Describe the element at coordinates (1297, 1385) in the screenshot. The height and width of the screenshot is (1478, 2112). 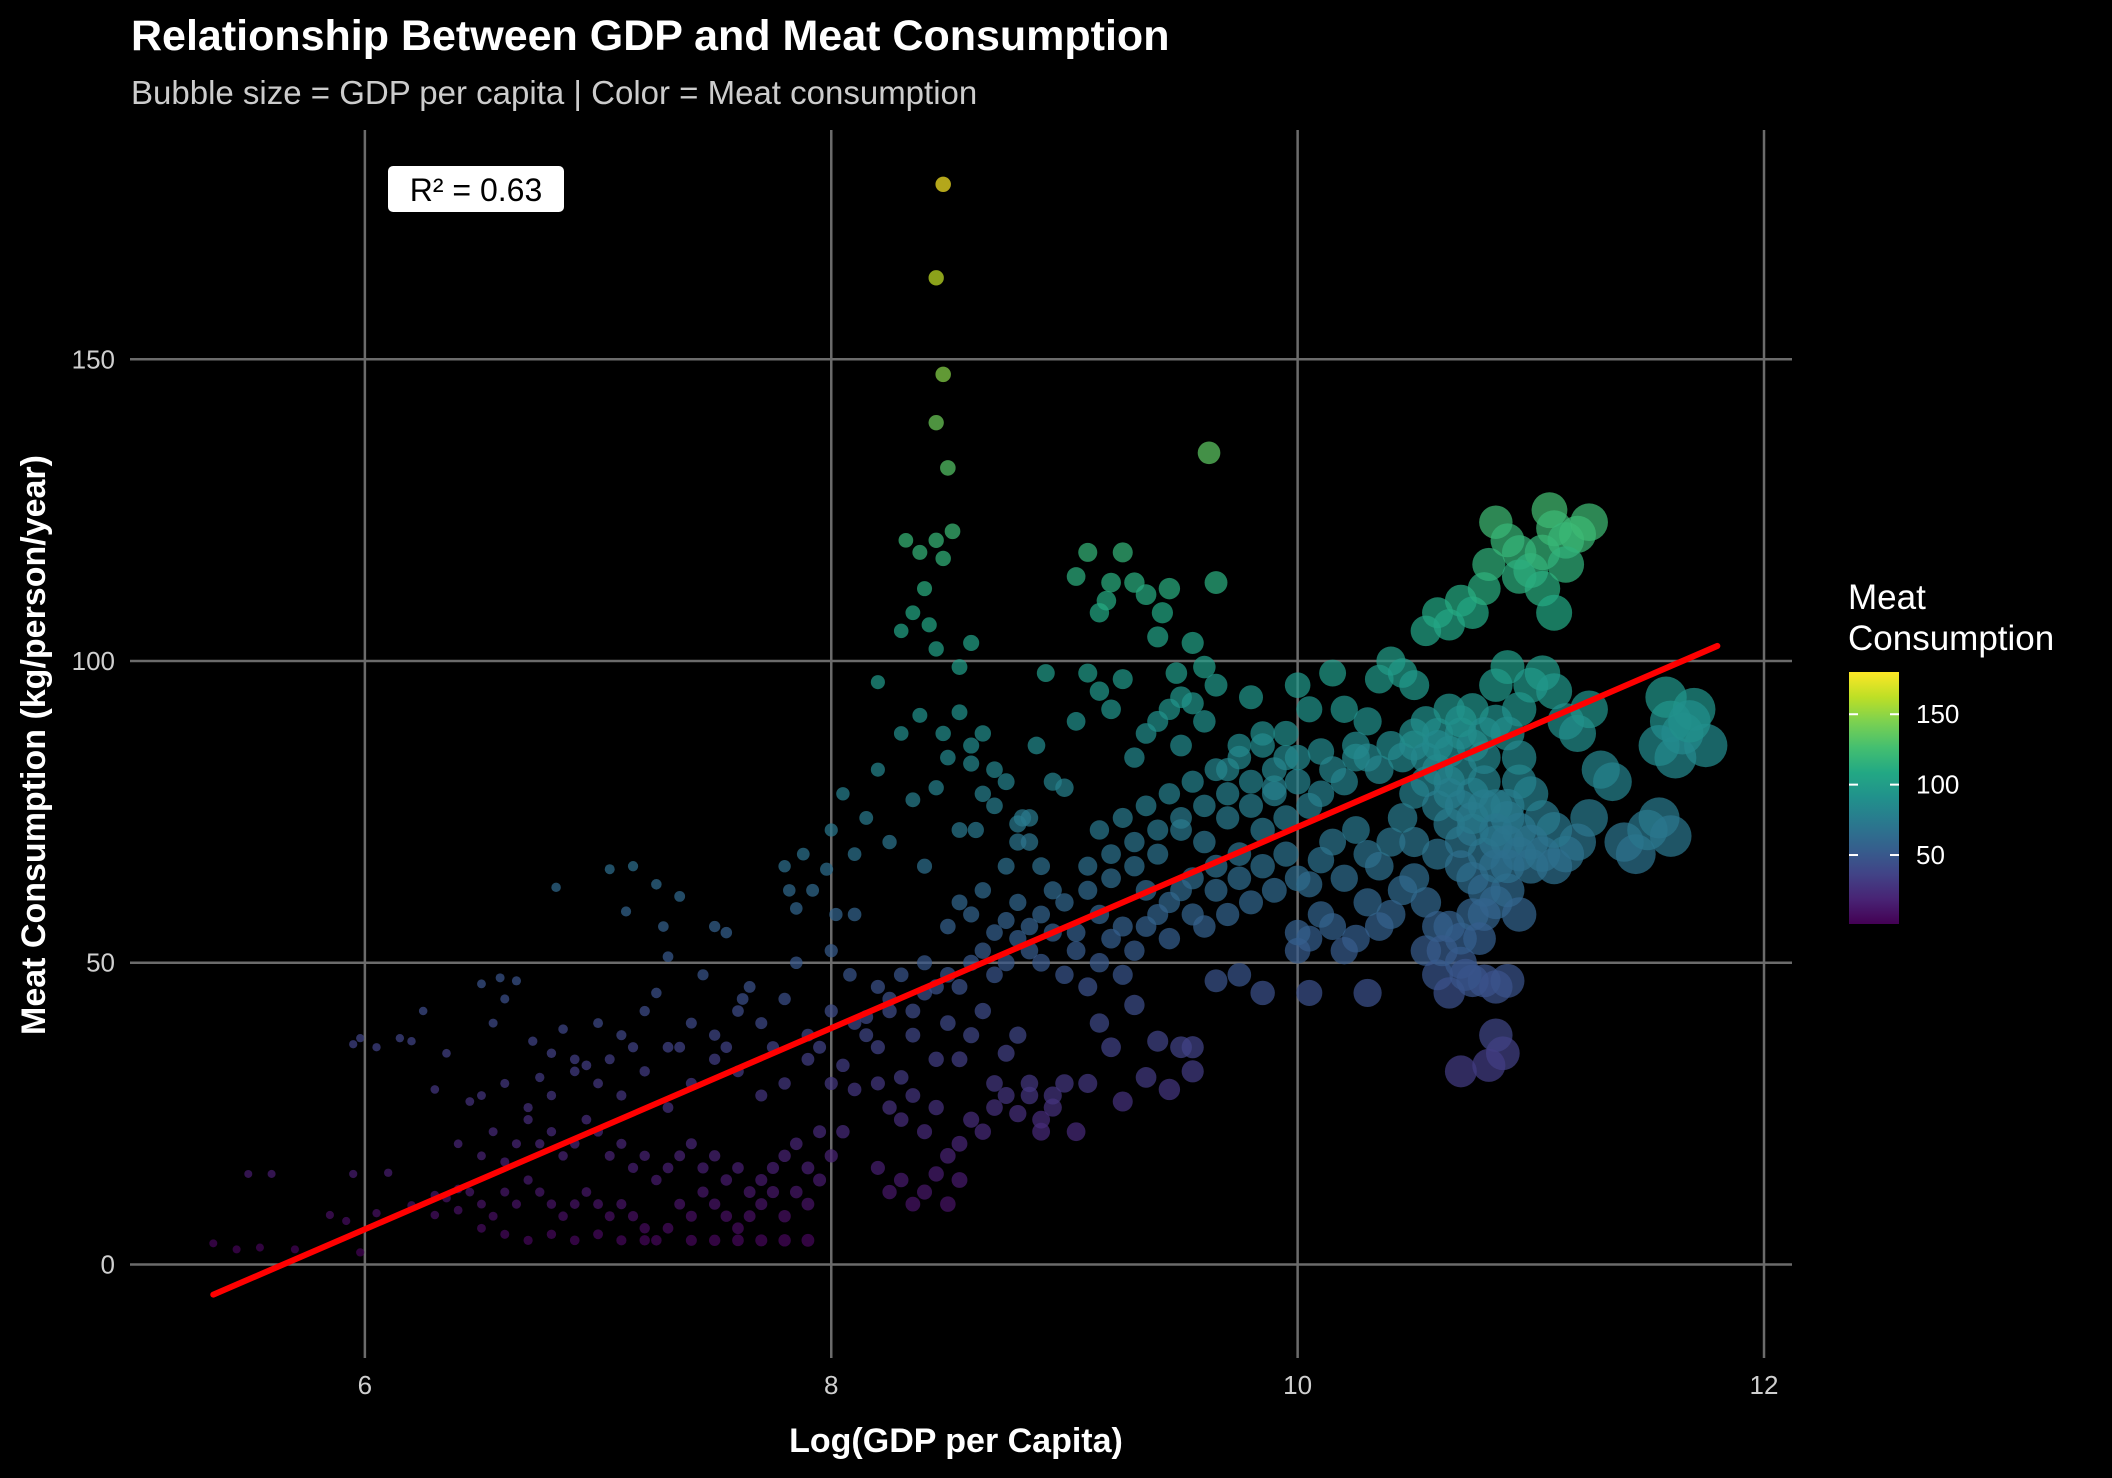
I see `x-tick-label: 10` at that location.